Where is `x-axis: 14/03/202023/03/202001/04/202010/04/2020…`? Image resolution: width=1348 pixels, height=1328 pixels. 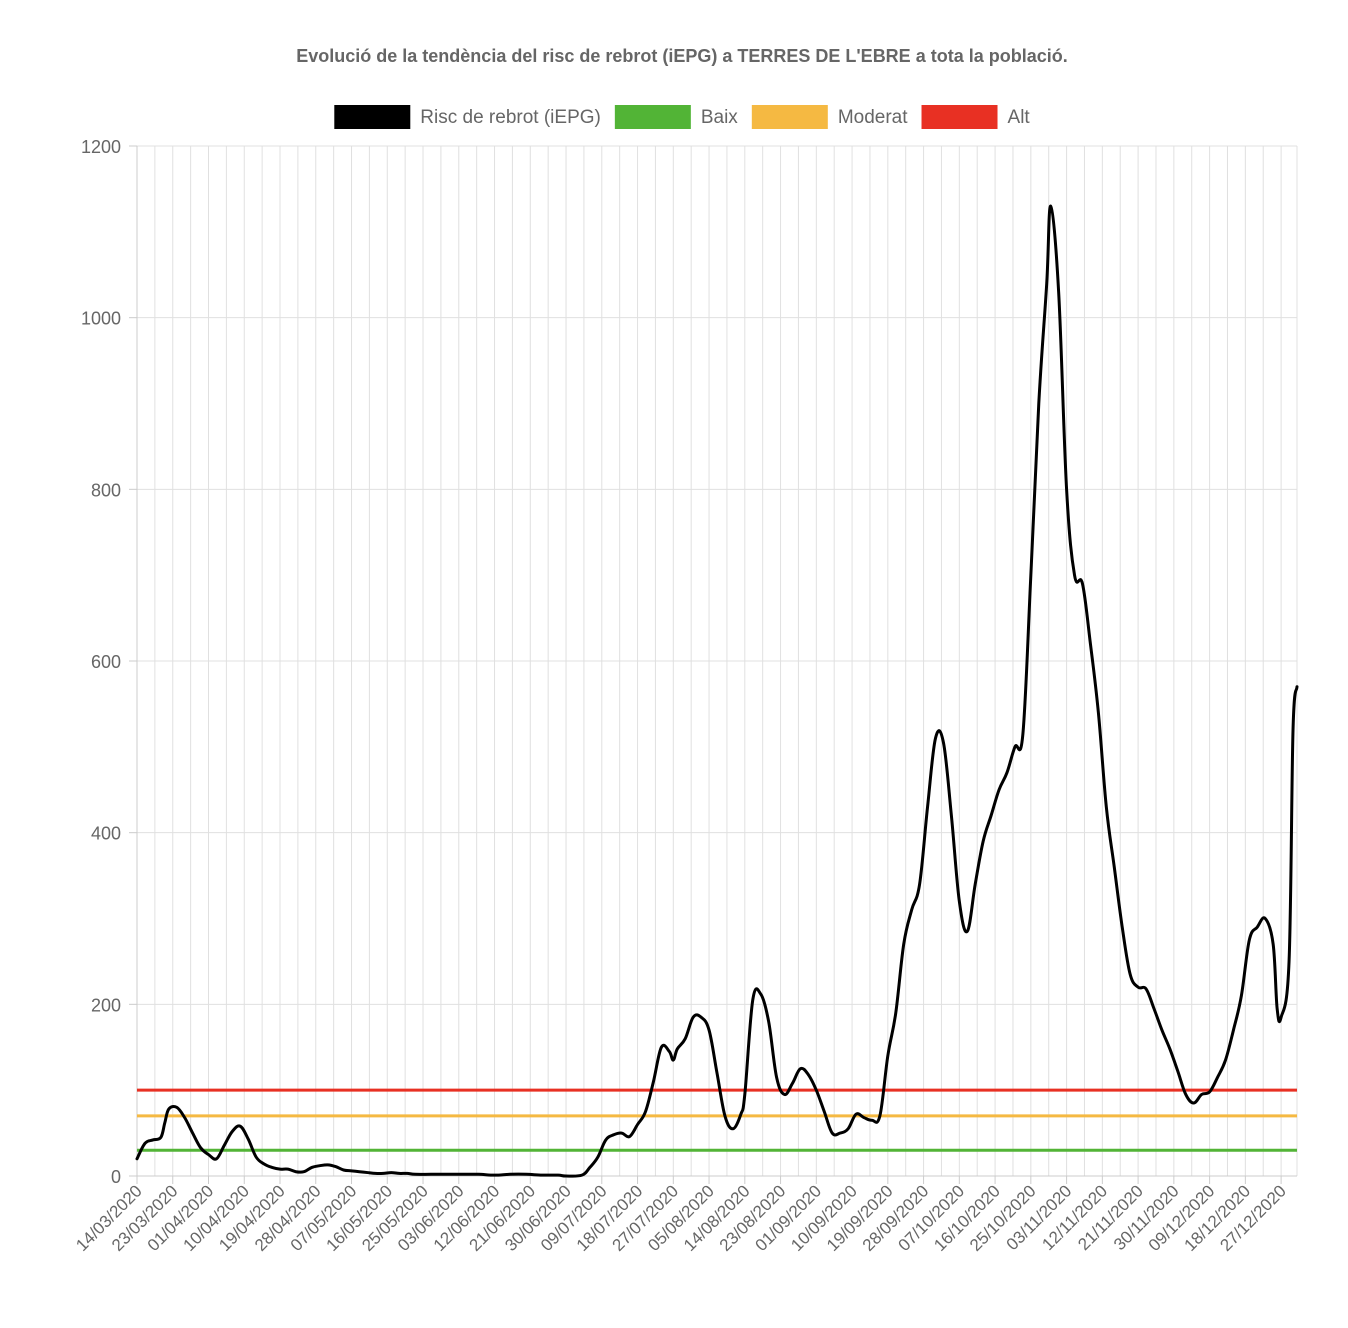
x-axis: 14/03/202023/03/202001/04/202010/04/2020… is located at coordinates (684, 1215).